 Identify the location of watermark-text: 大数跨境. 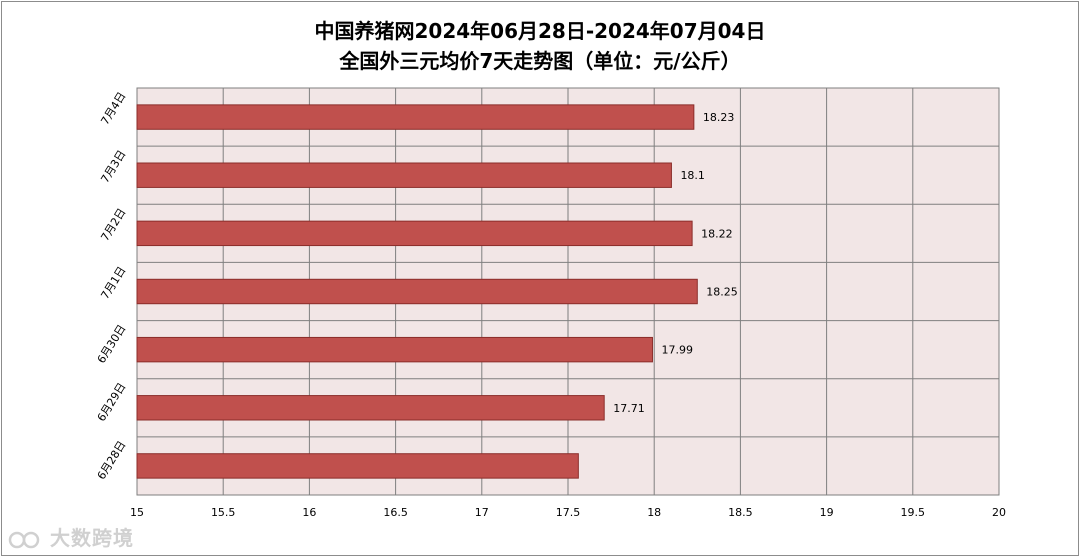
(91, 538).